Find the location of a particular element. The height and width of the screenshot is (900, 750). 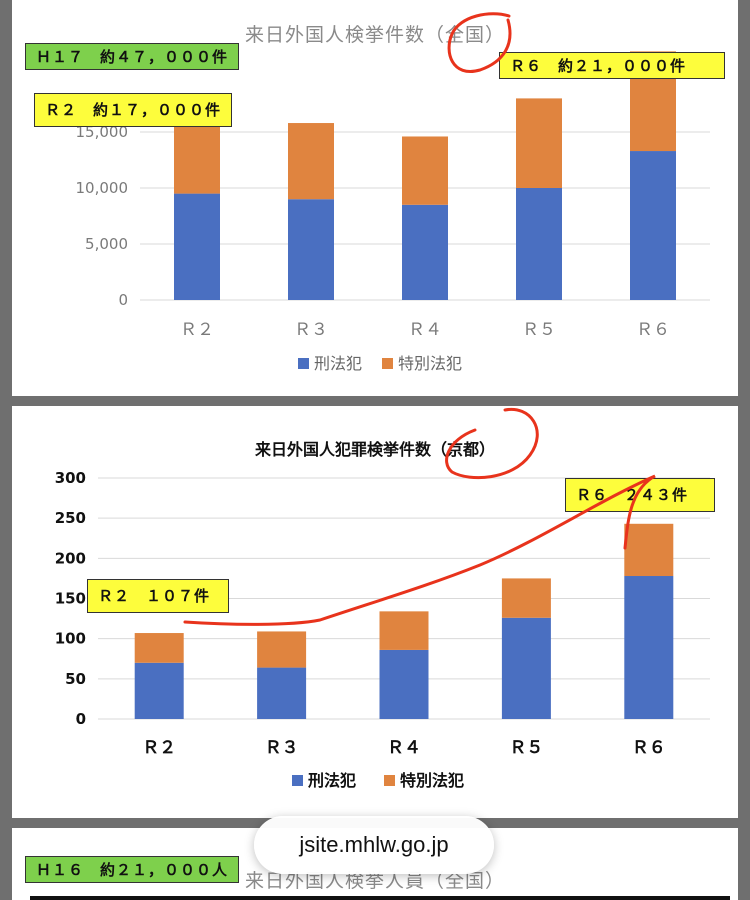

chart-title: 来日外国人検挙件数（全国） is located at coordinates (374, 35).